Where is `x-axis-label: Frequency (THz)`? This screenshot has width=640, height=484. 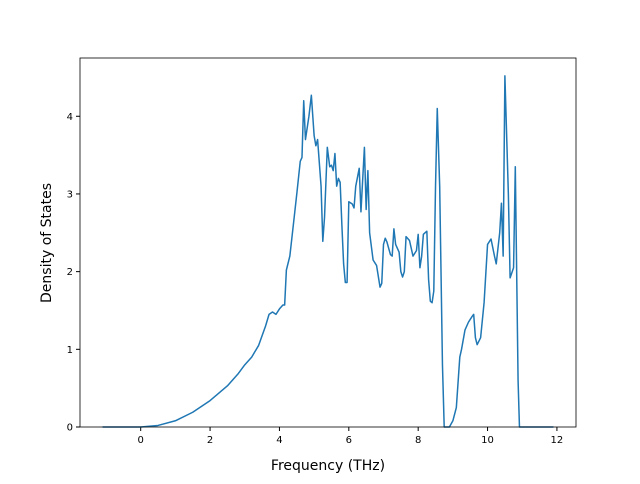 x-axis-label: Frequency (THz) is located at coordinates (328, 466).